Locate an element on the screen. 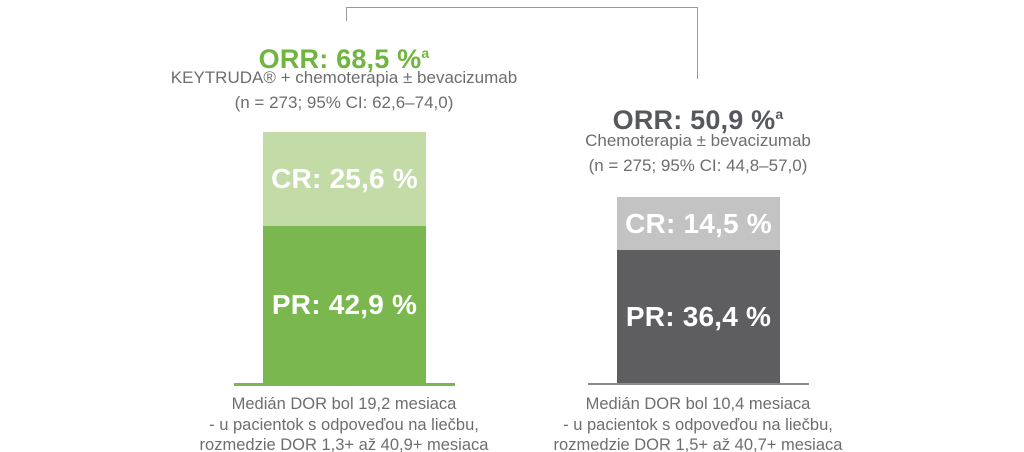 The height and width of the screenshot is (452, 1024). orr-value-text: ORR: 50,9 % is located at coordinates (694, 120).